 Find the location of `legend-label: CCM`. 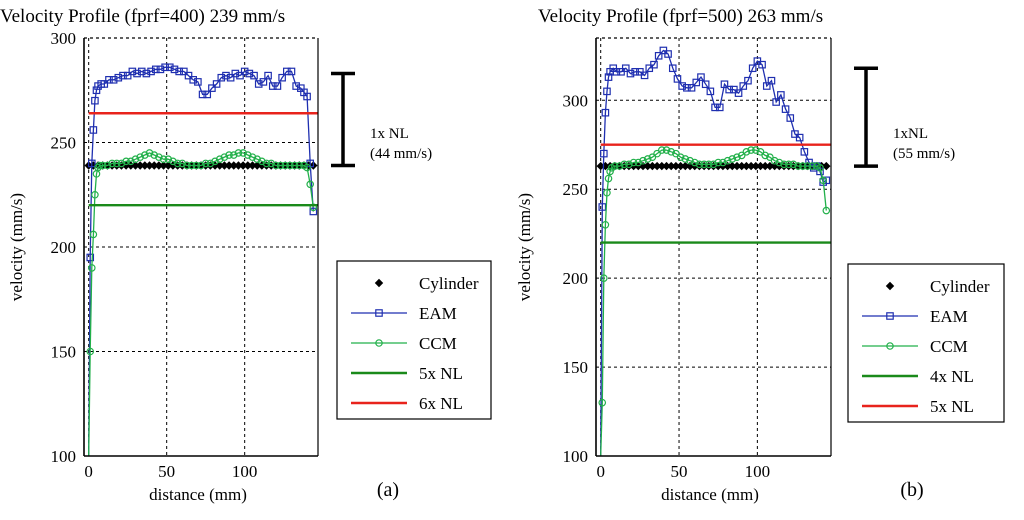

legend-label: CCM is located at coordinates (949, 346).